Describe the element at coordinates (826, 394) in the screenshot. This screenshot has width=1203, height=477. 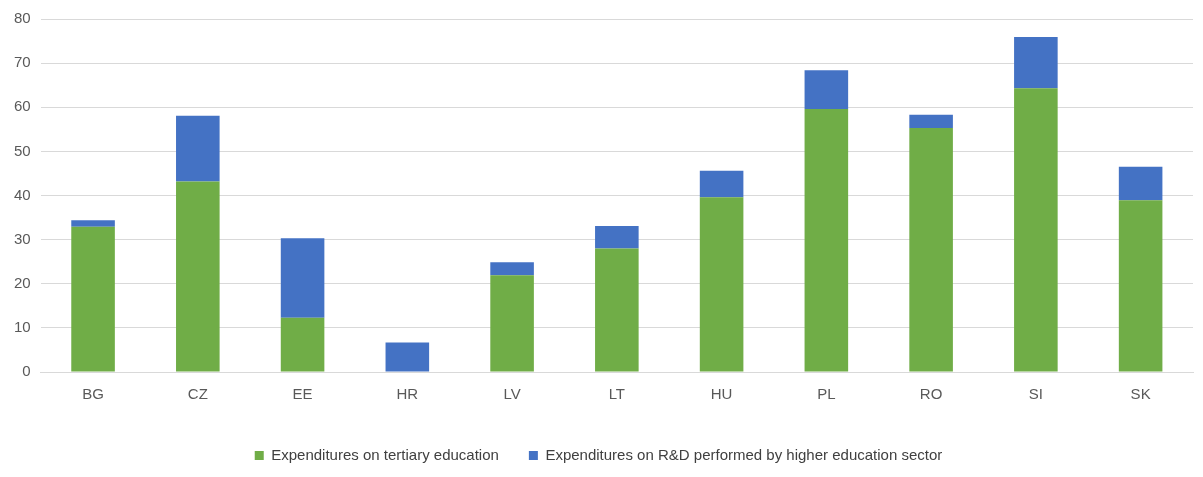
I see `x-tick-label: PL` at that location.